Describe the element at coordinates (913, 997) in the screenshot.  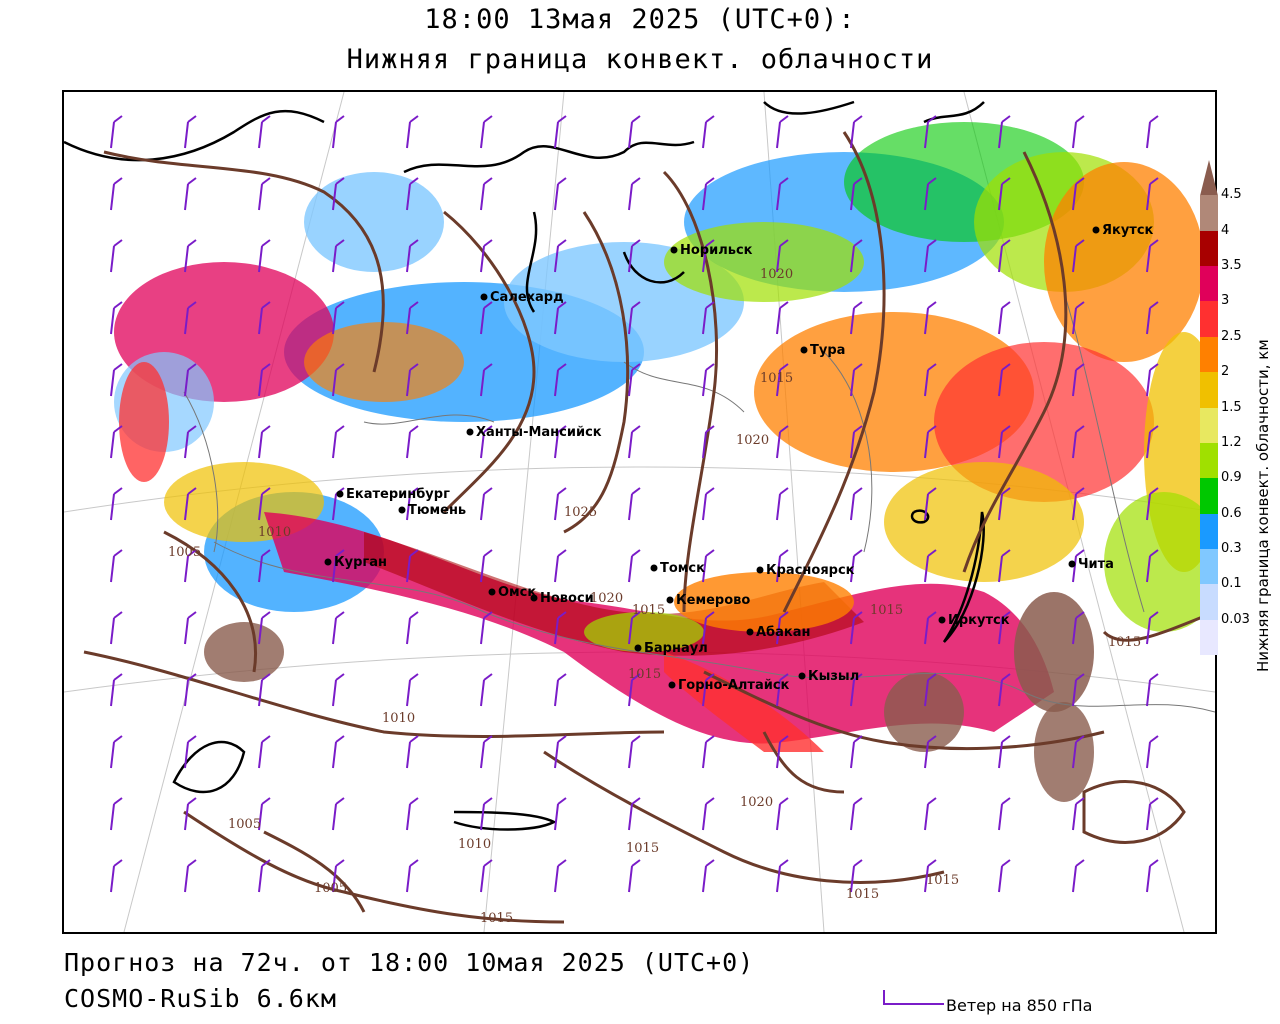
I see `wind-legend-icon` at that location.